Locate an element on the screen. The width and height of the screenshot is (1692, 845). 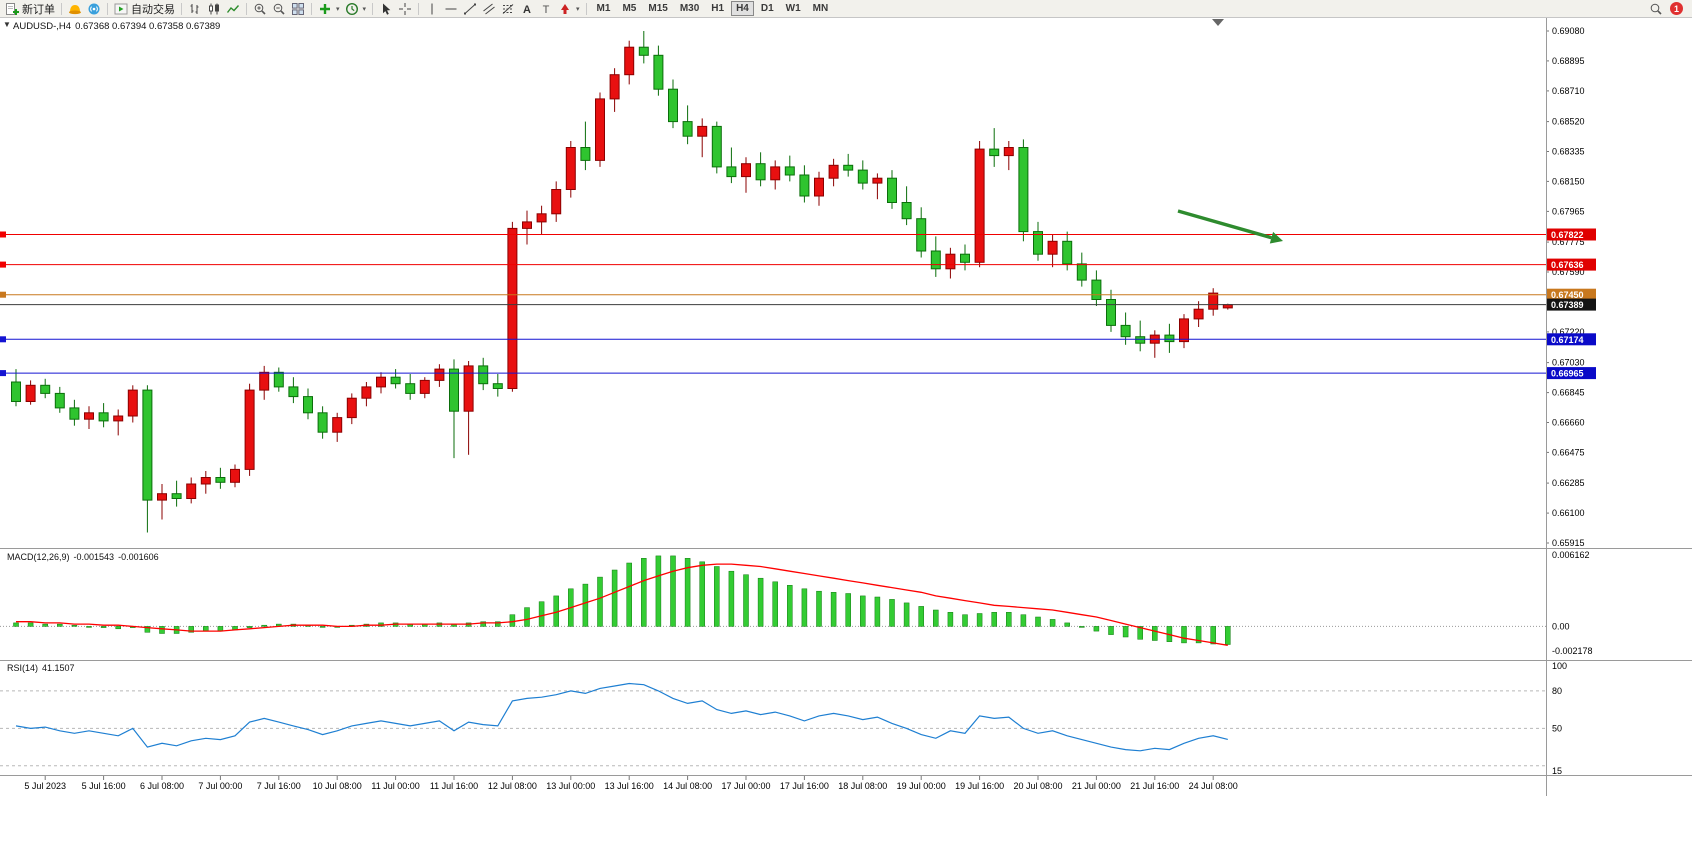
svg-text: 0.67220 is located at coordinates (1568, 332).